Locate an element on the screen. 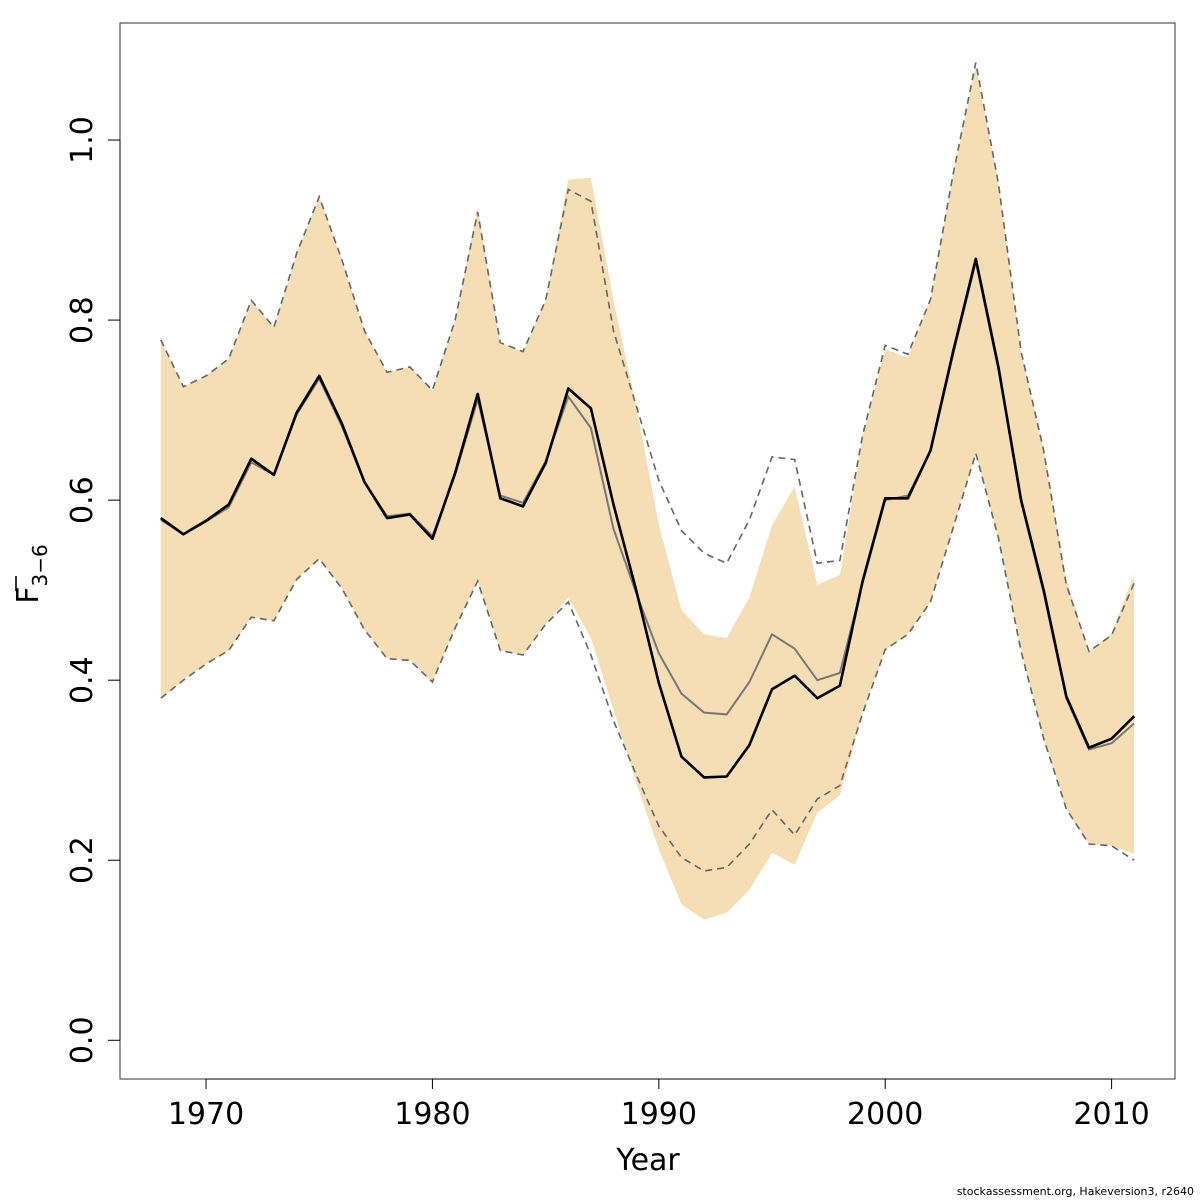 The width and height of the screenshot is (1200, 1200). svg-text: F3−6 is located at coordinates (31, 573).